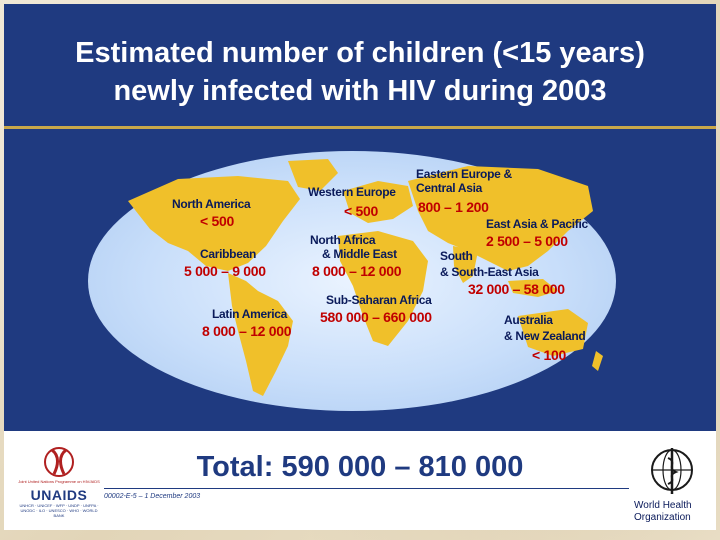 The image size is (720, 540). Describe the element at coordinates (489, 272) in the screenshot. I see `label-south-asia-line2: & South-East Asia` at that location.